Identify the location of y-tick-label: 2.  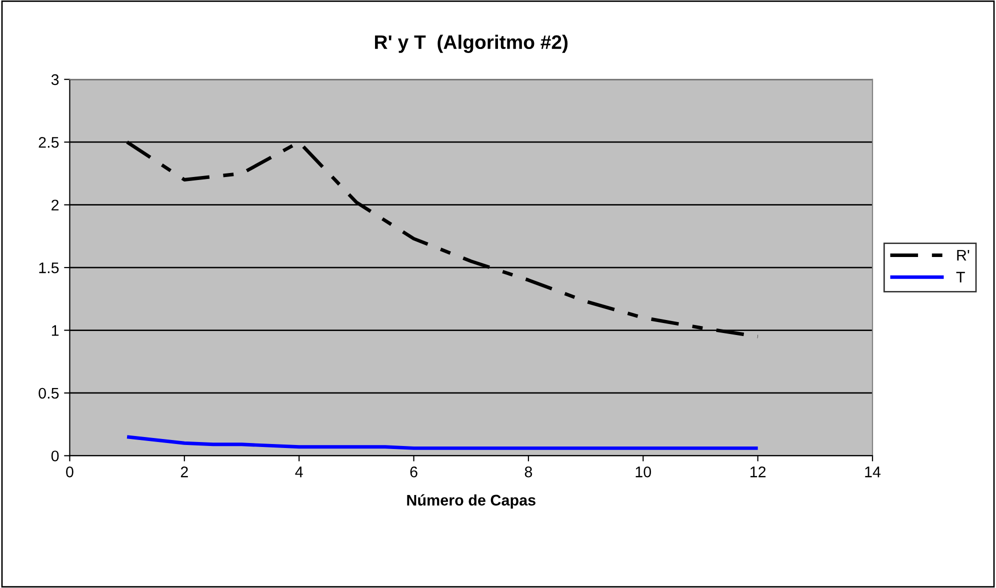
(55, 205).